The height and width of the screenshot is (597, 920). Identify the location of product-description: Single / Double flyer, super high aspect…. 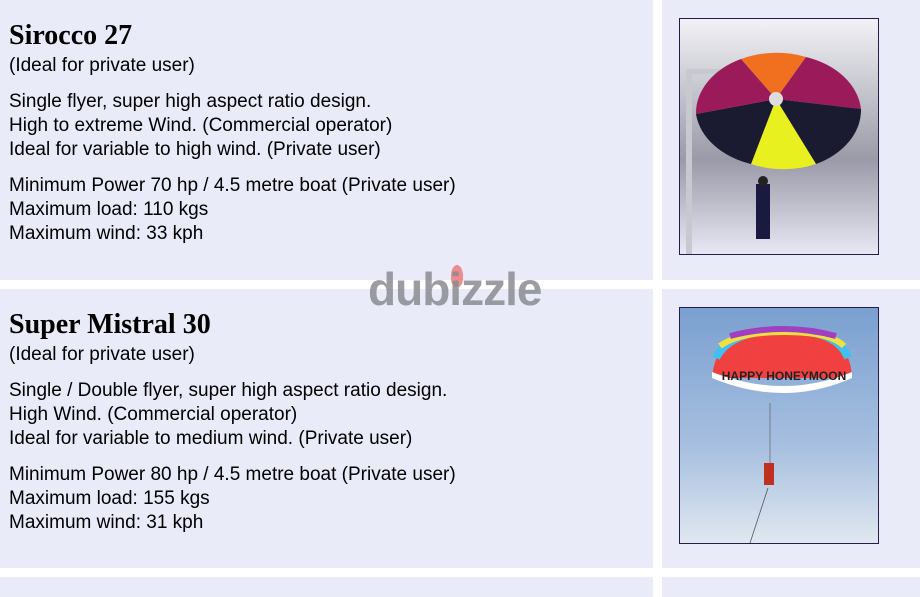
(228, 414).